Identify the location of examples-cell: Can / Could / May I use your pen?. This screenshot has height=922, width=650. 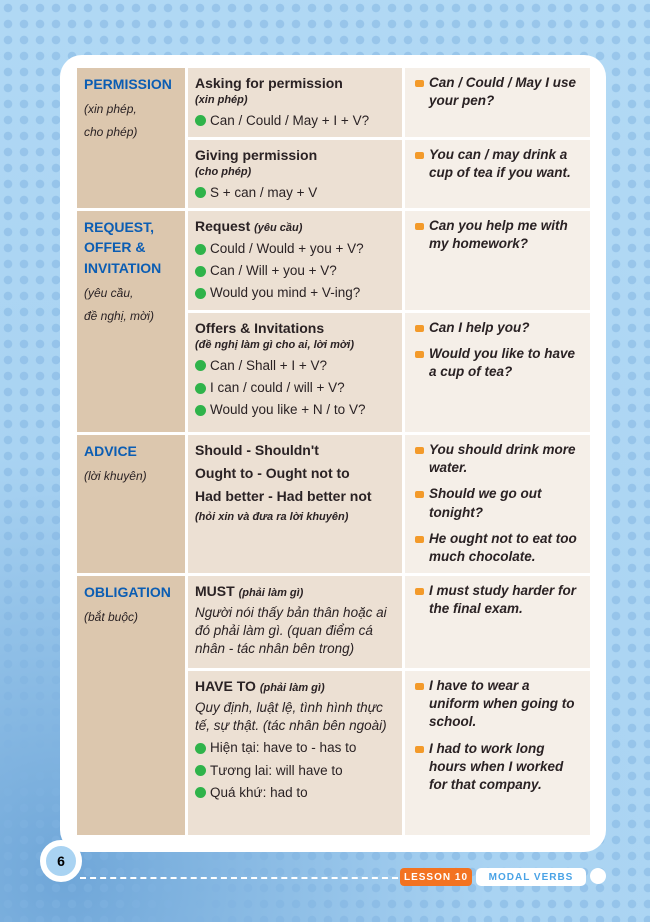
(497, 102).